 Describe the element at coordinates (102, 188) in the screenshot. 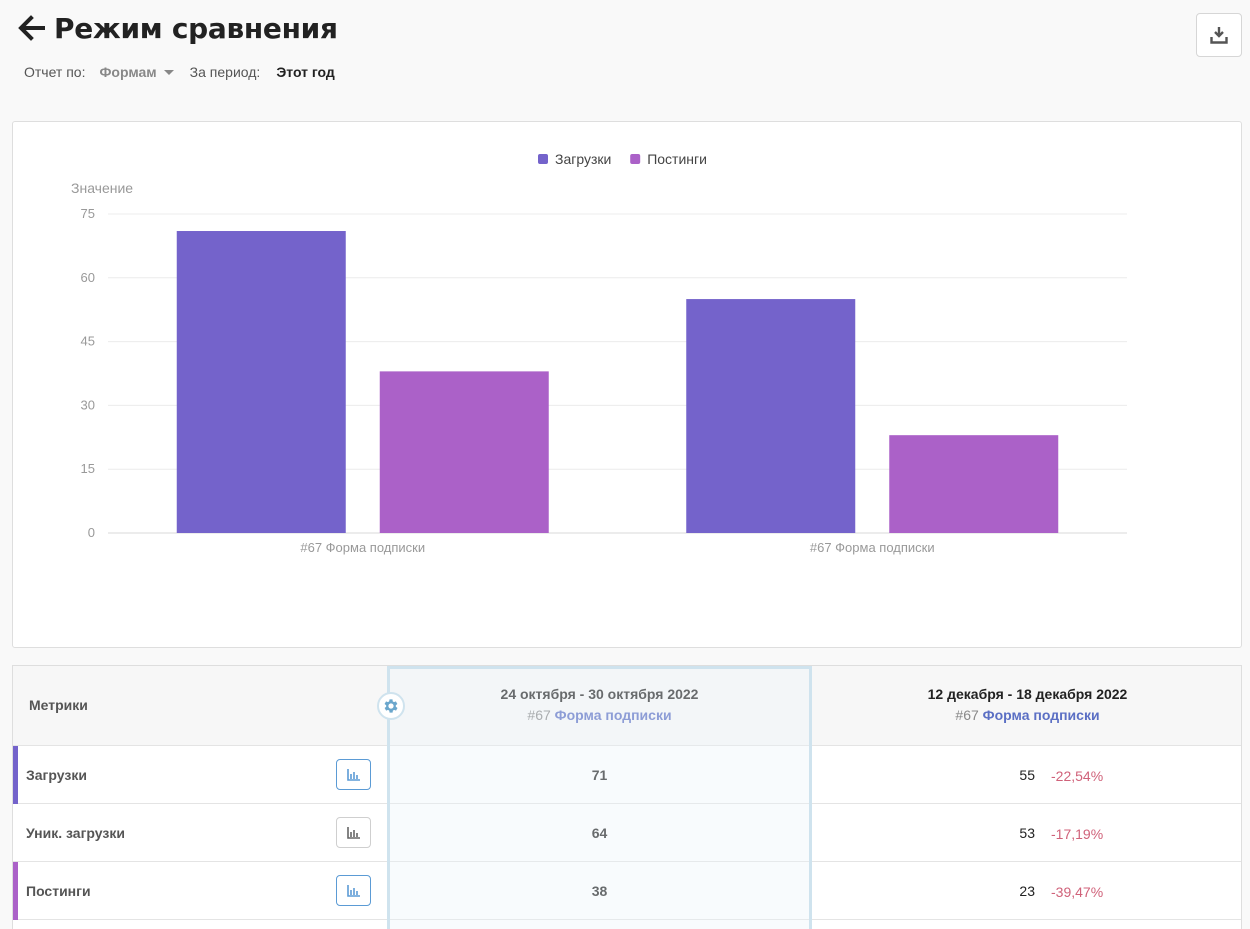

I see `y-axis-title: Значение` at that location.